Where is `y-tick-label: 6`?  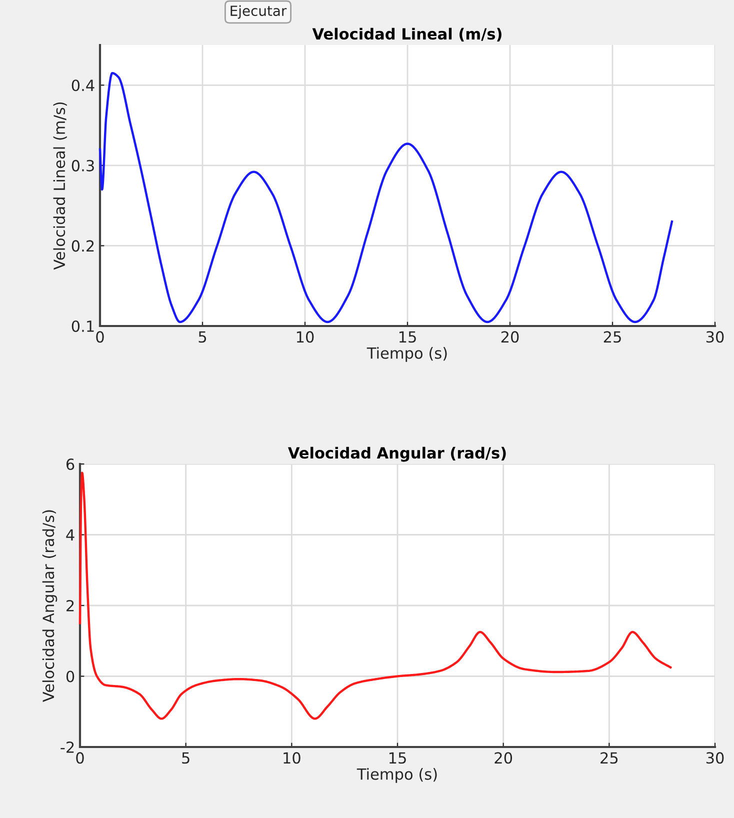
y-tick-label: 6 is located at coordinates (70, 464).